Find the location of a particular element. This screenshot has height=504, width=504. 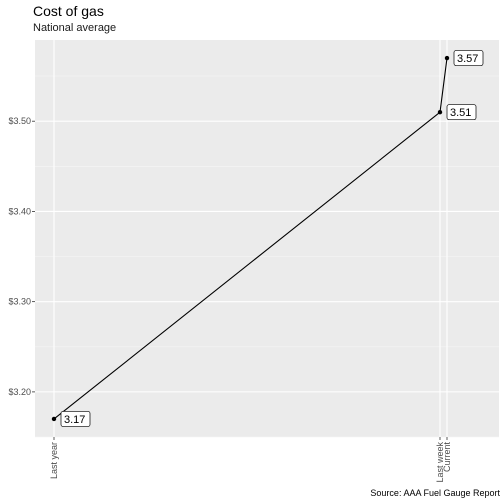

y-tick-label: $3.30 is located at coordinates (19, 302).